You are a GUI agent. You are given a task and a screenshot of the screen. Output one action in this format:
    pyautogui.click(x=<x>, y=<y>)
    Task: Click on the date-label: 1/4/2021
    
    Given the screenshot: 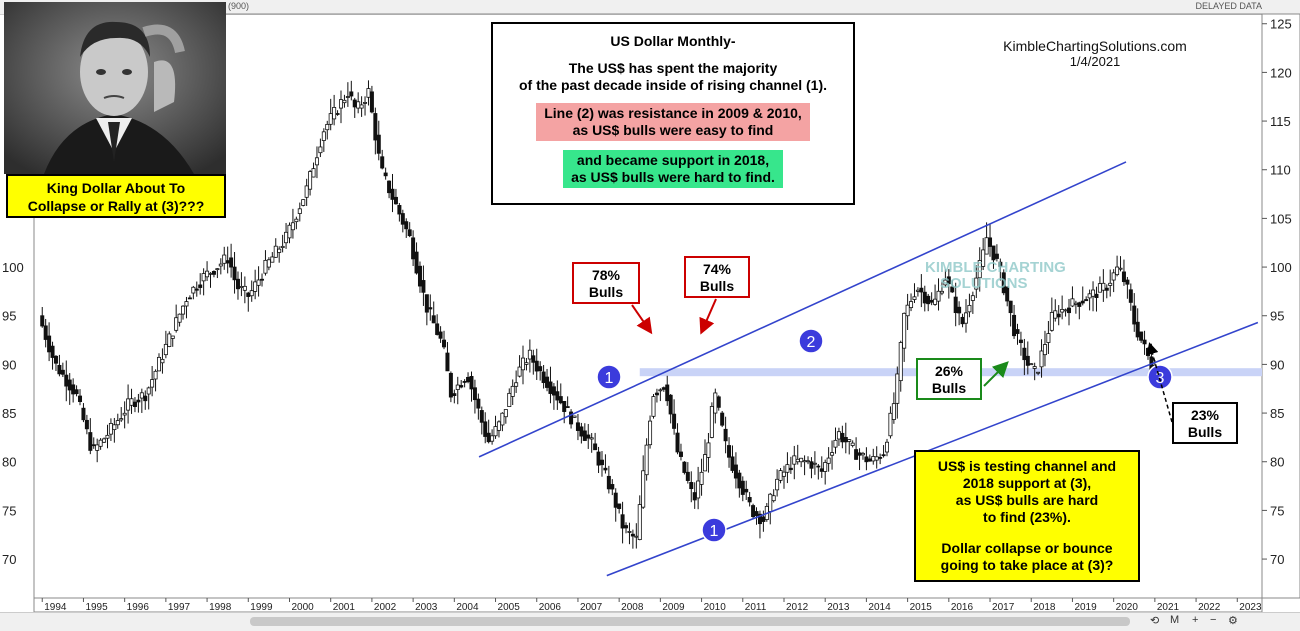 What is the action you would take?
    pyautogui.click(x=1095, y=61)
    